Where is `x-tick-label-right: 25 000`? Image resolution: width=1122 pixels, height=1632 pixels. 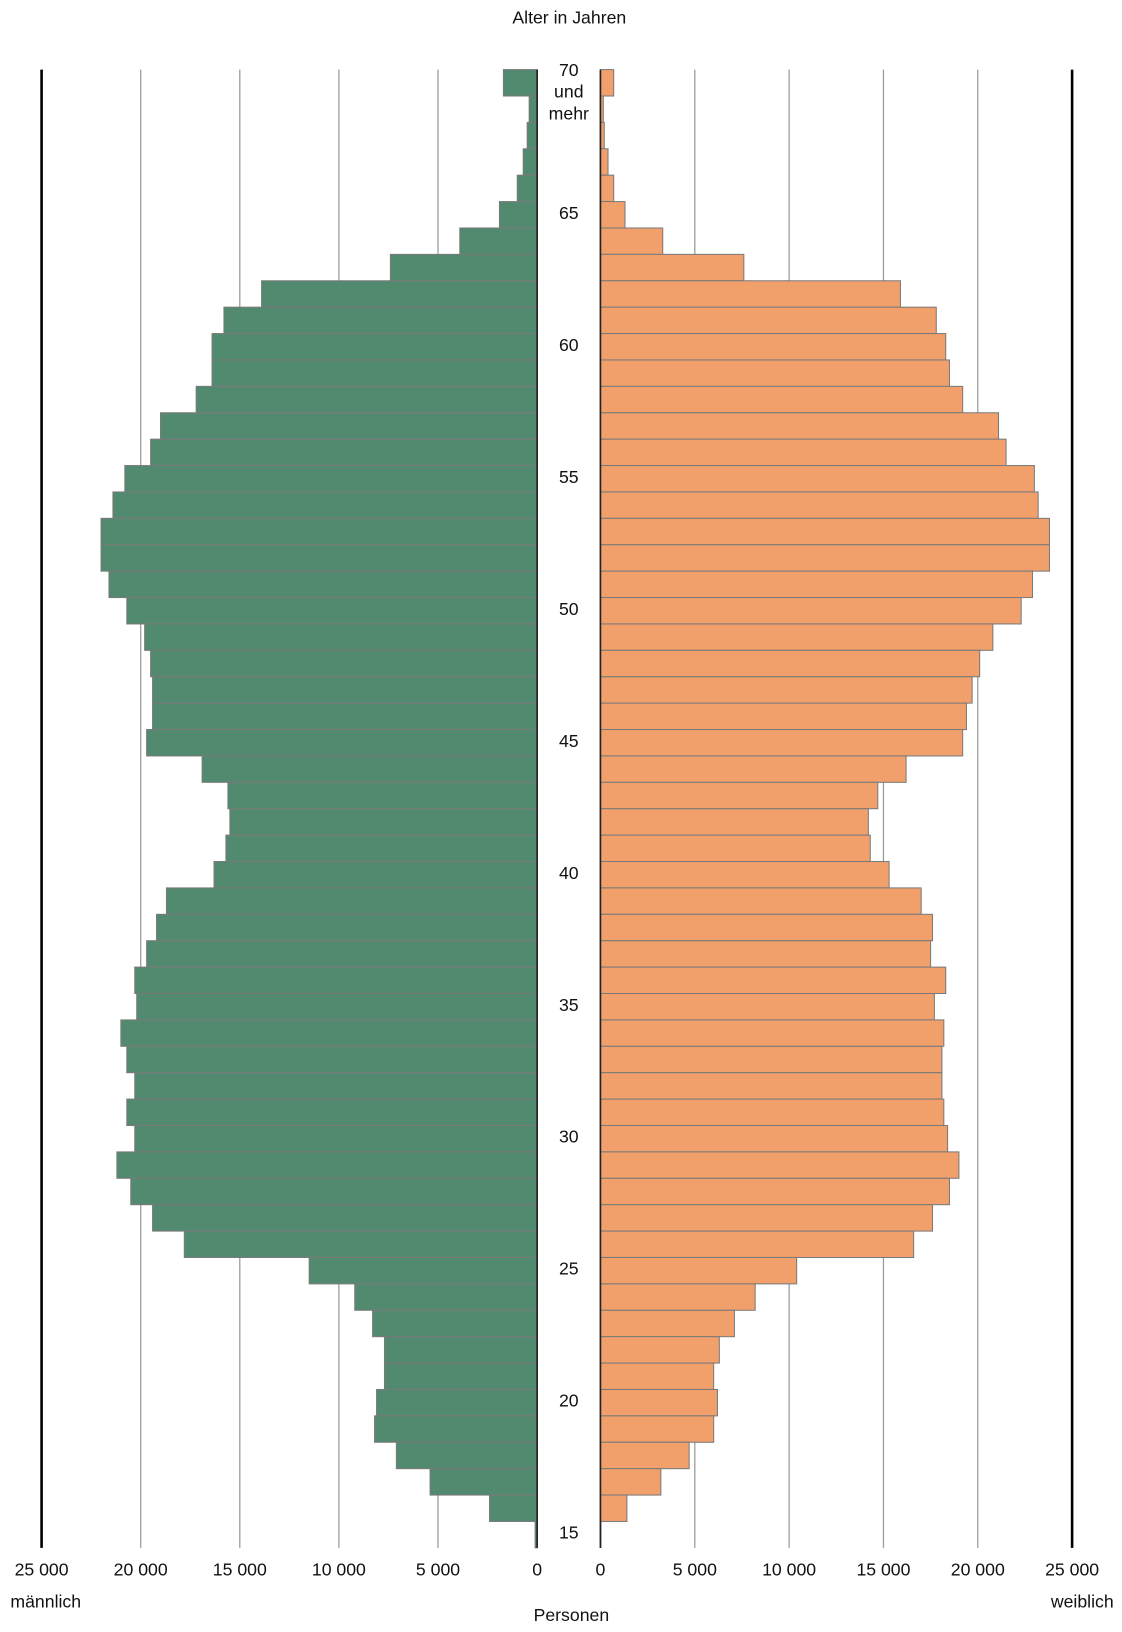
x-tick-label-right: 25 000 is located at coordinates (1072, 1569).